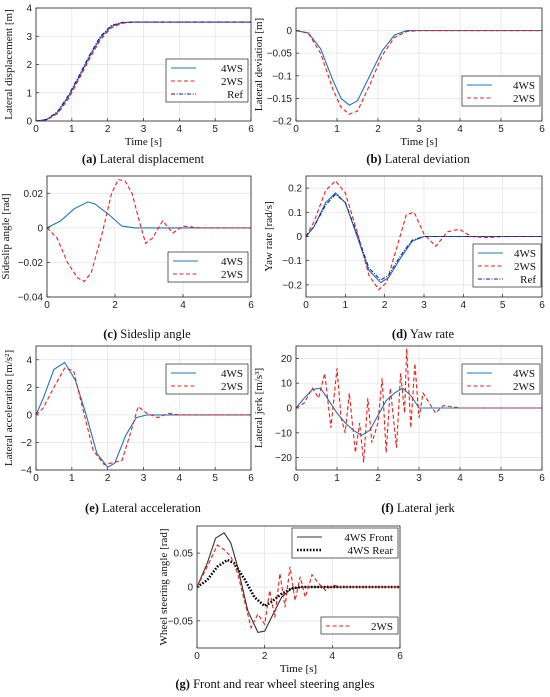  I want to click on tick-label-y: 0.02, so click(34, 194).